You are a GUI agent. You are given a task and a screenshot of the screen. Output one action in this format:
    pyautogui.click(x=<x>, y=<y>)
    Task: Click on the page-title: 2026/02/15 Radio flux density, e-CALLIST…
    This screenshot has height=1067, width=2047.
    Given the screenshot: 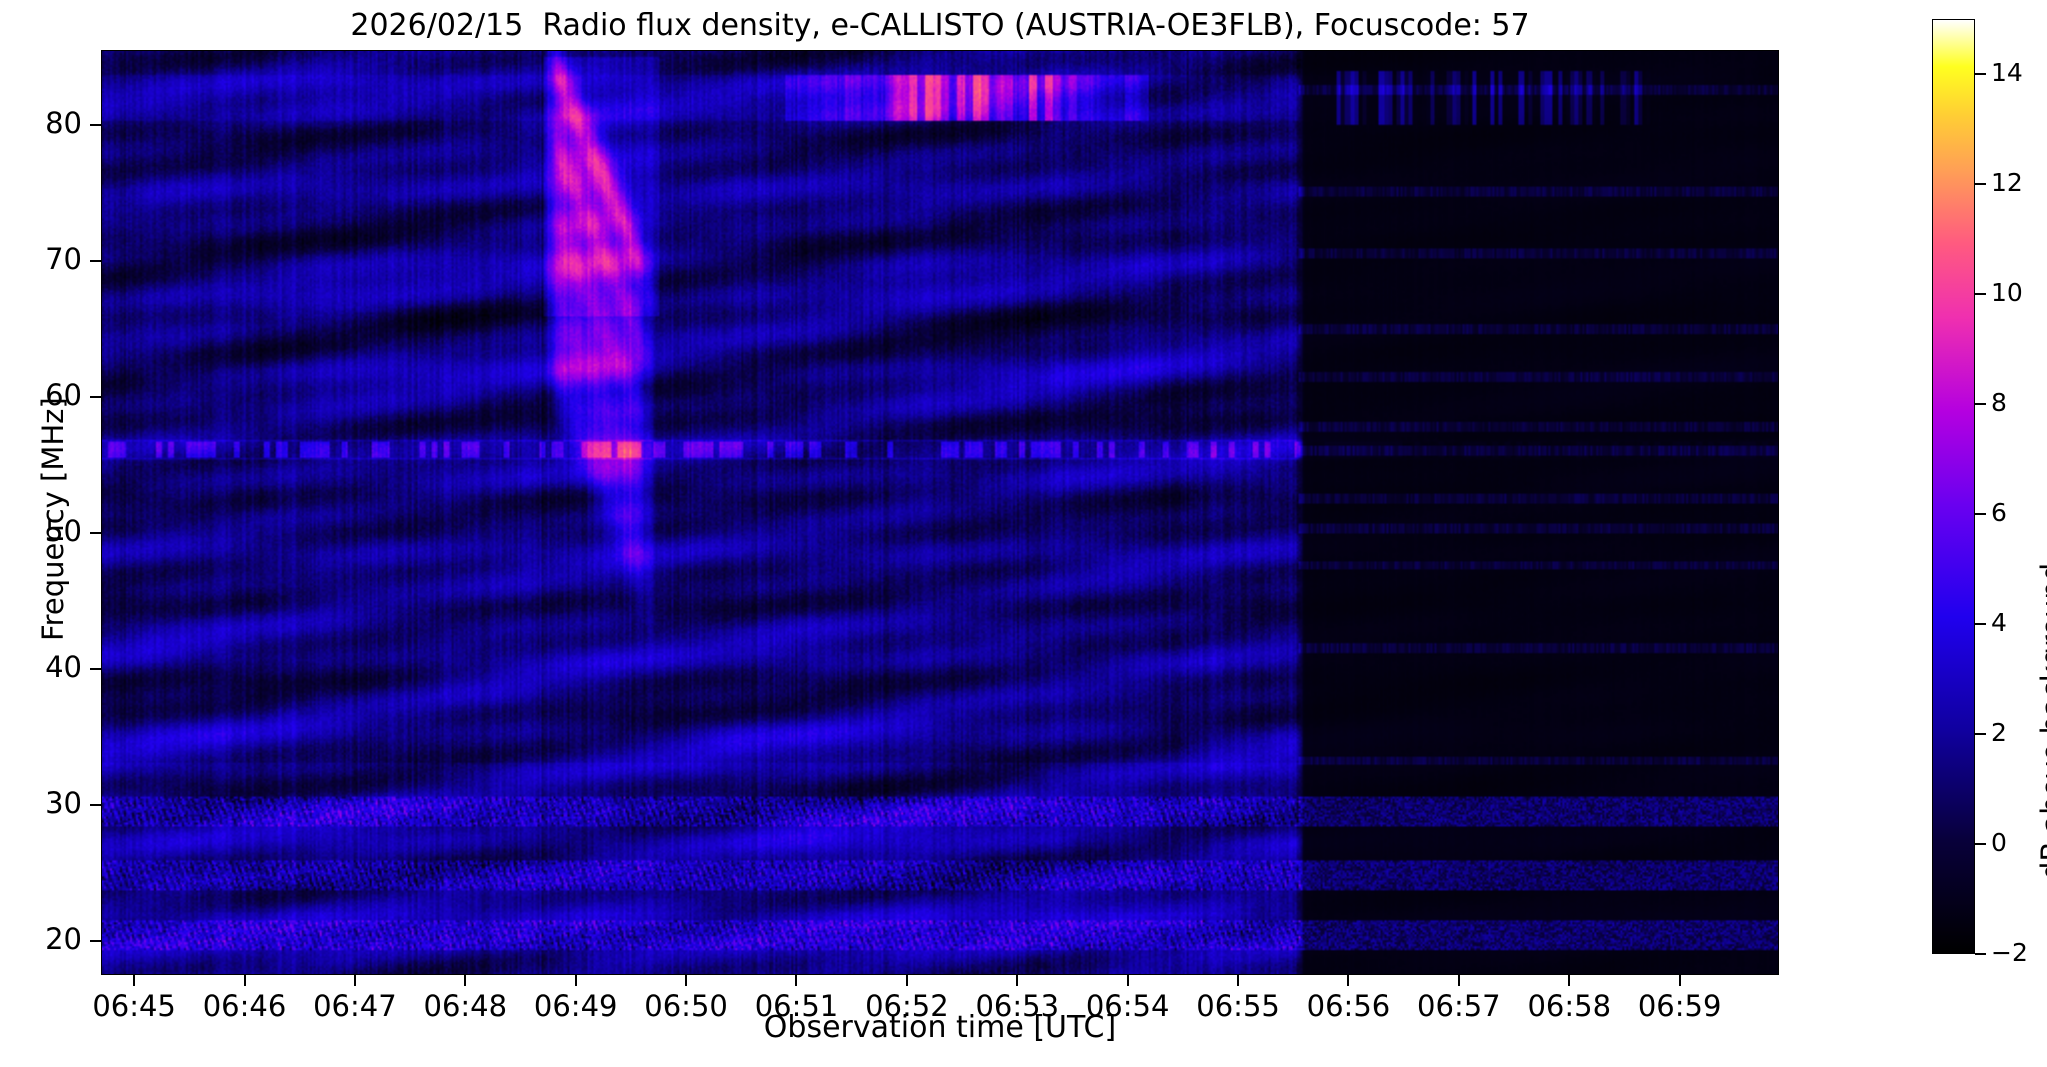 What is the action you would take?
    pyautogui.click(x=940, y=25)
    